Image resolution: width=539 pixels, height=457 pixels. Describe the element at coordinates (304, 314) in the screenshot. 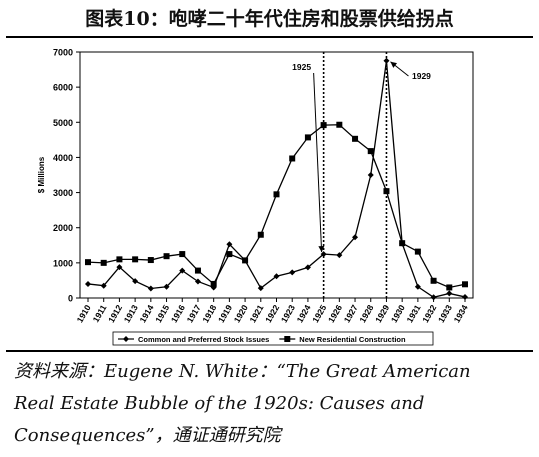

I see `x-tick-label: 1924` at that location.